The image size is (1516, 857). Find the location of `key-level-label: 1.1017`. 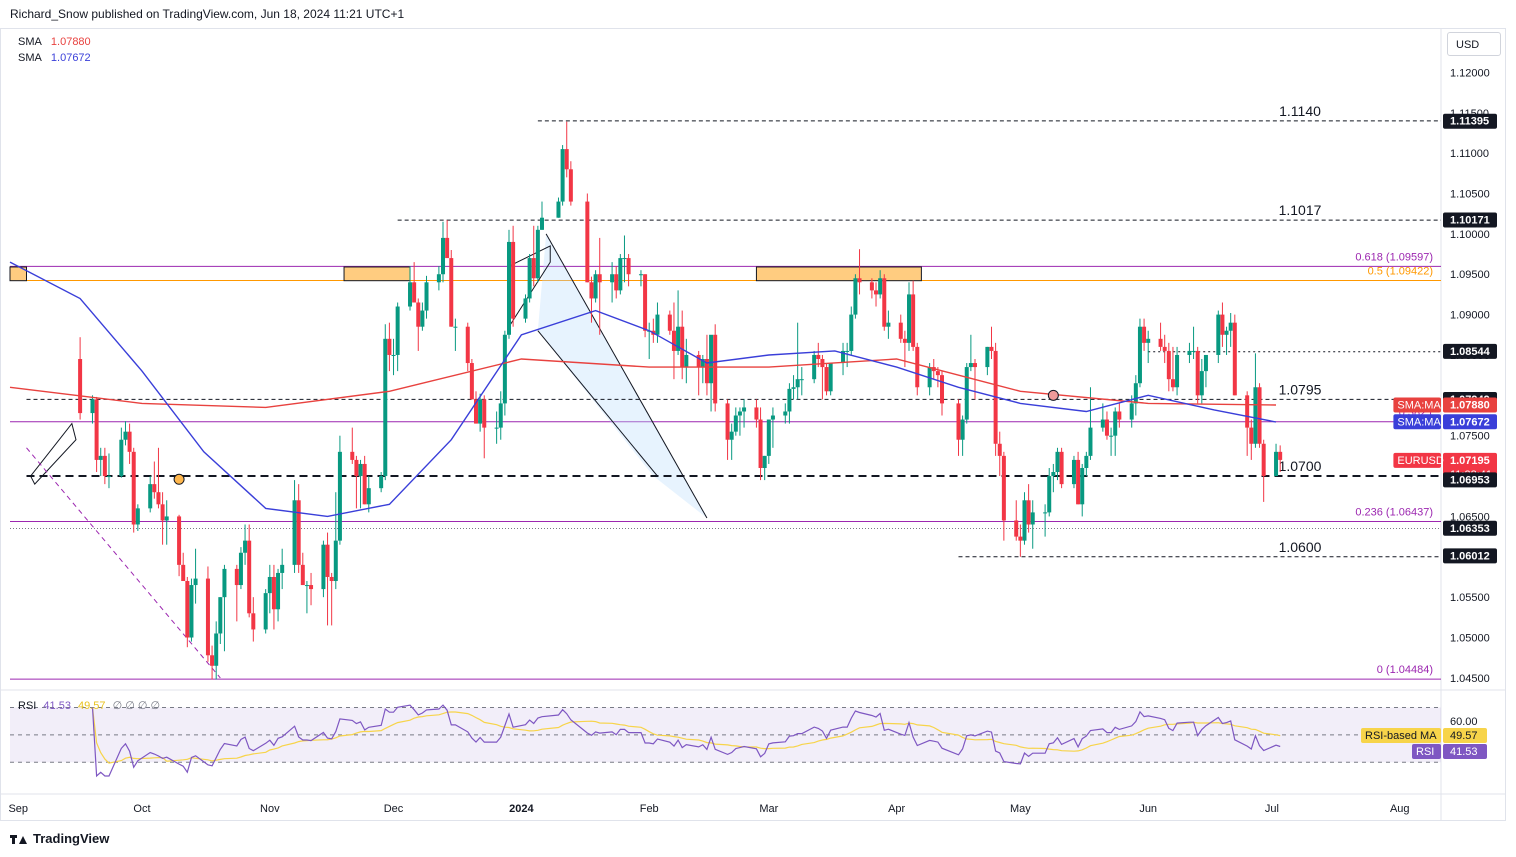

key-level-label: 1.1017 is located at coordinates (1300, 210).